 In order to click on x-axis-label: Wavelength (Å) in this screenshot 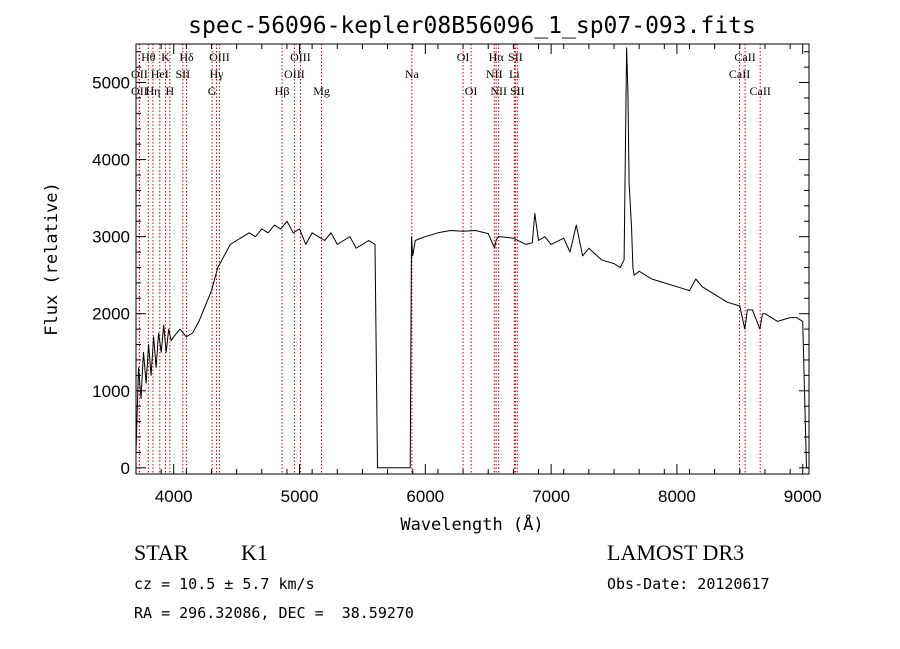, I will do `click(471, 524)`.